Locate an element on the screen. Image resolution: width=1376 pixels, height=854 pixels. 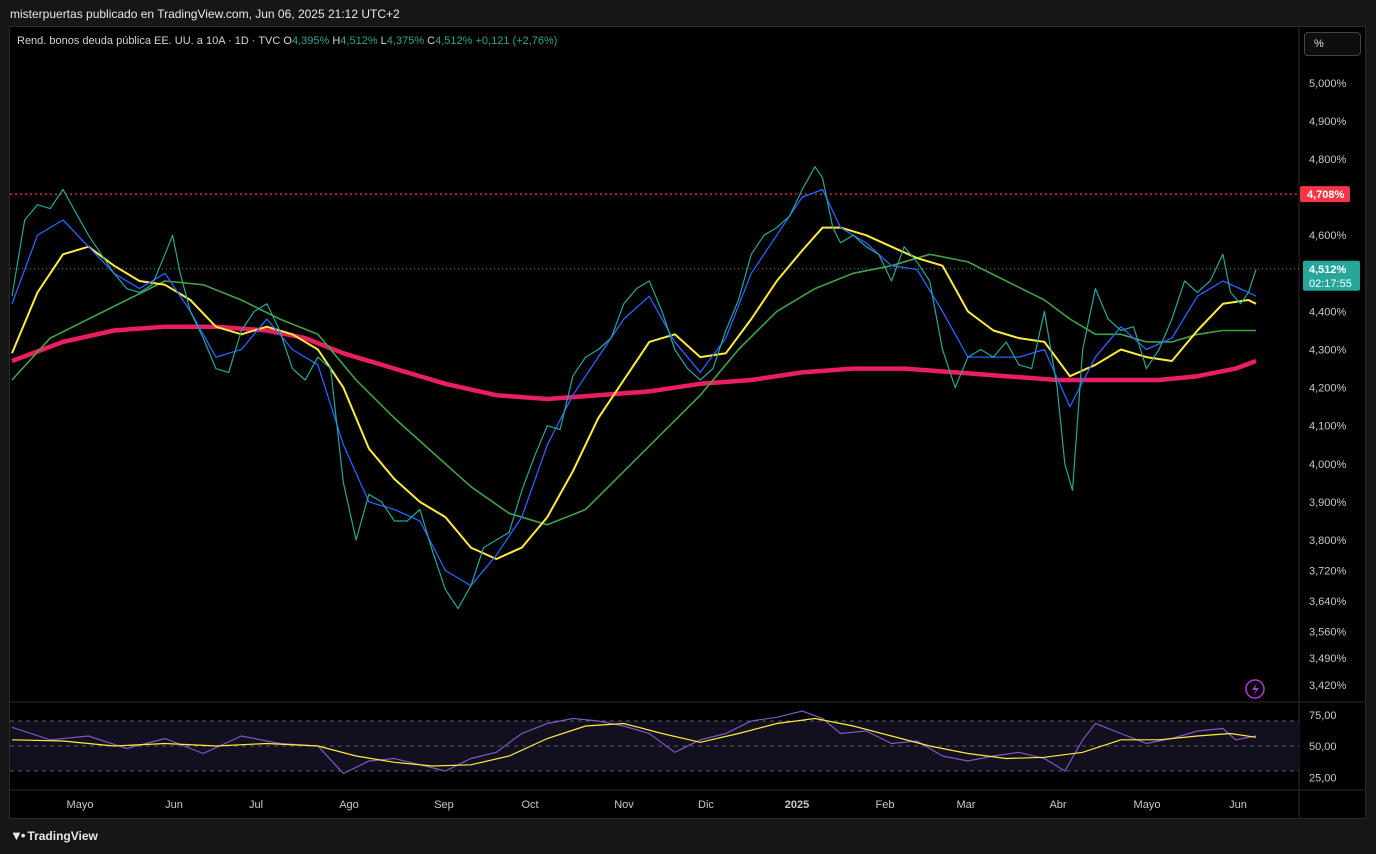
price-tick-label: 3,640% is located at coordinates (1328, 602).